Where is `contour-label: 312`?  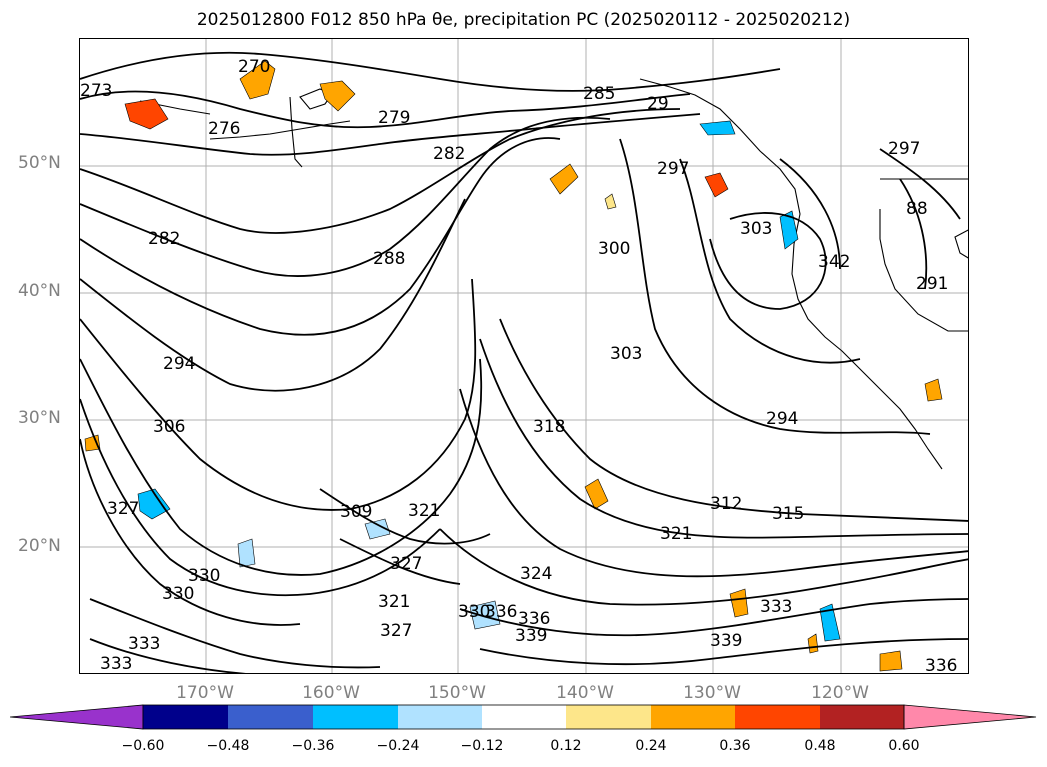
contour-label: 312 is located at coordinates (726, 504).